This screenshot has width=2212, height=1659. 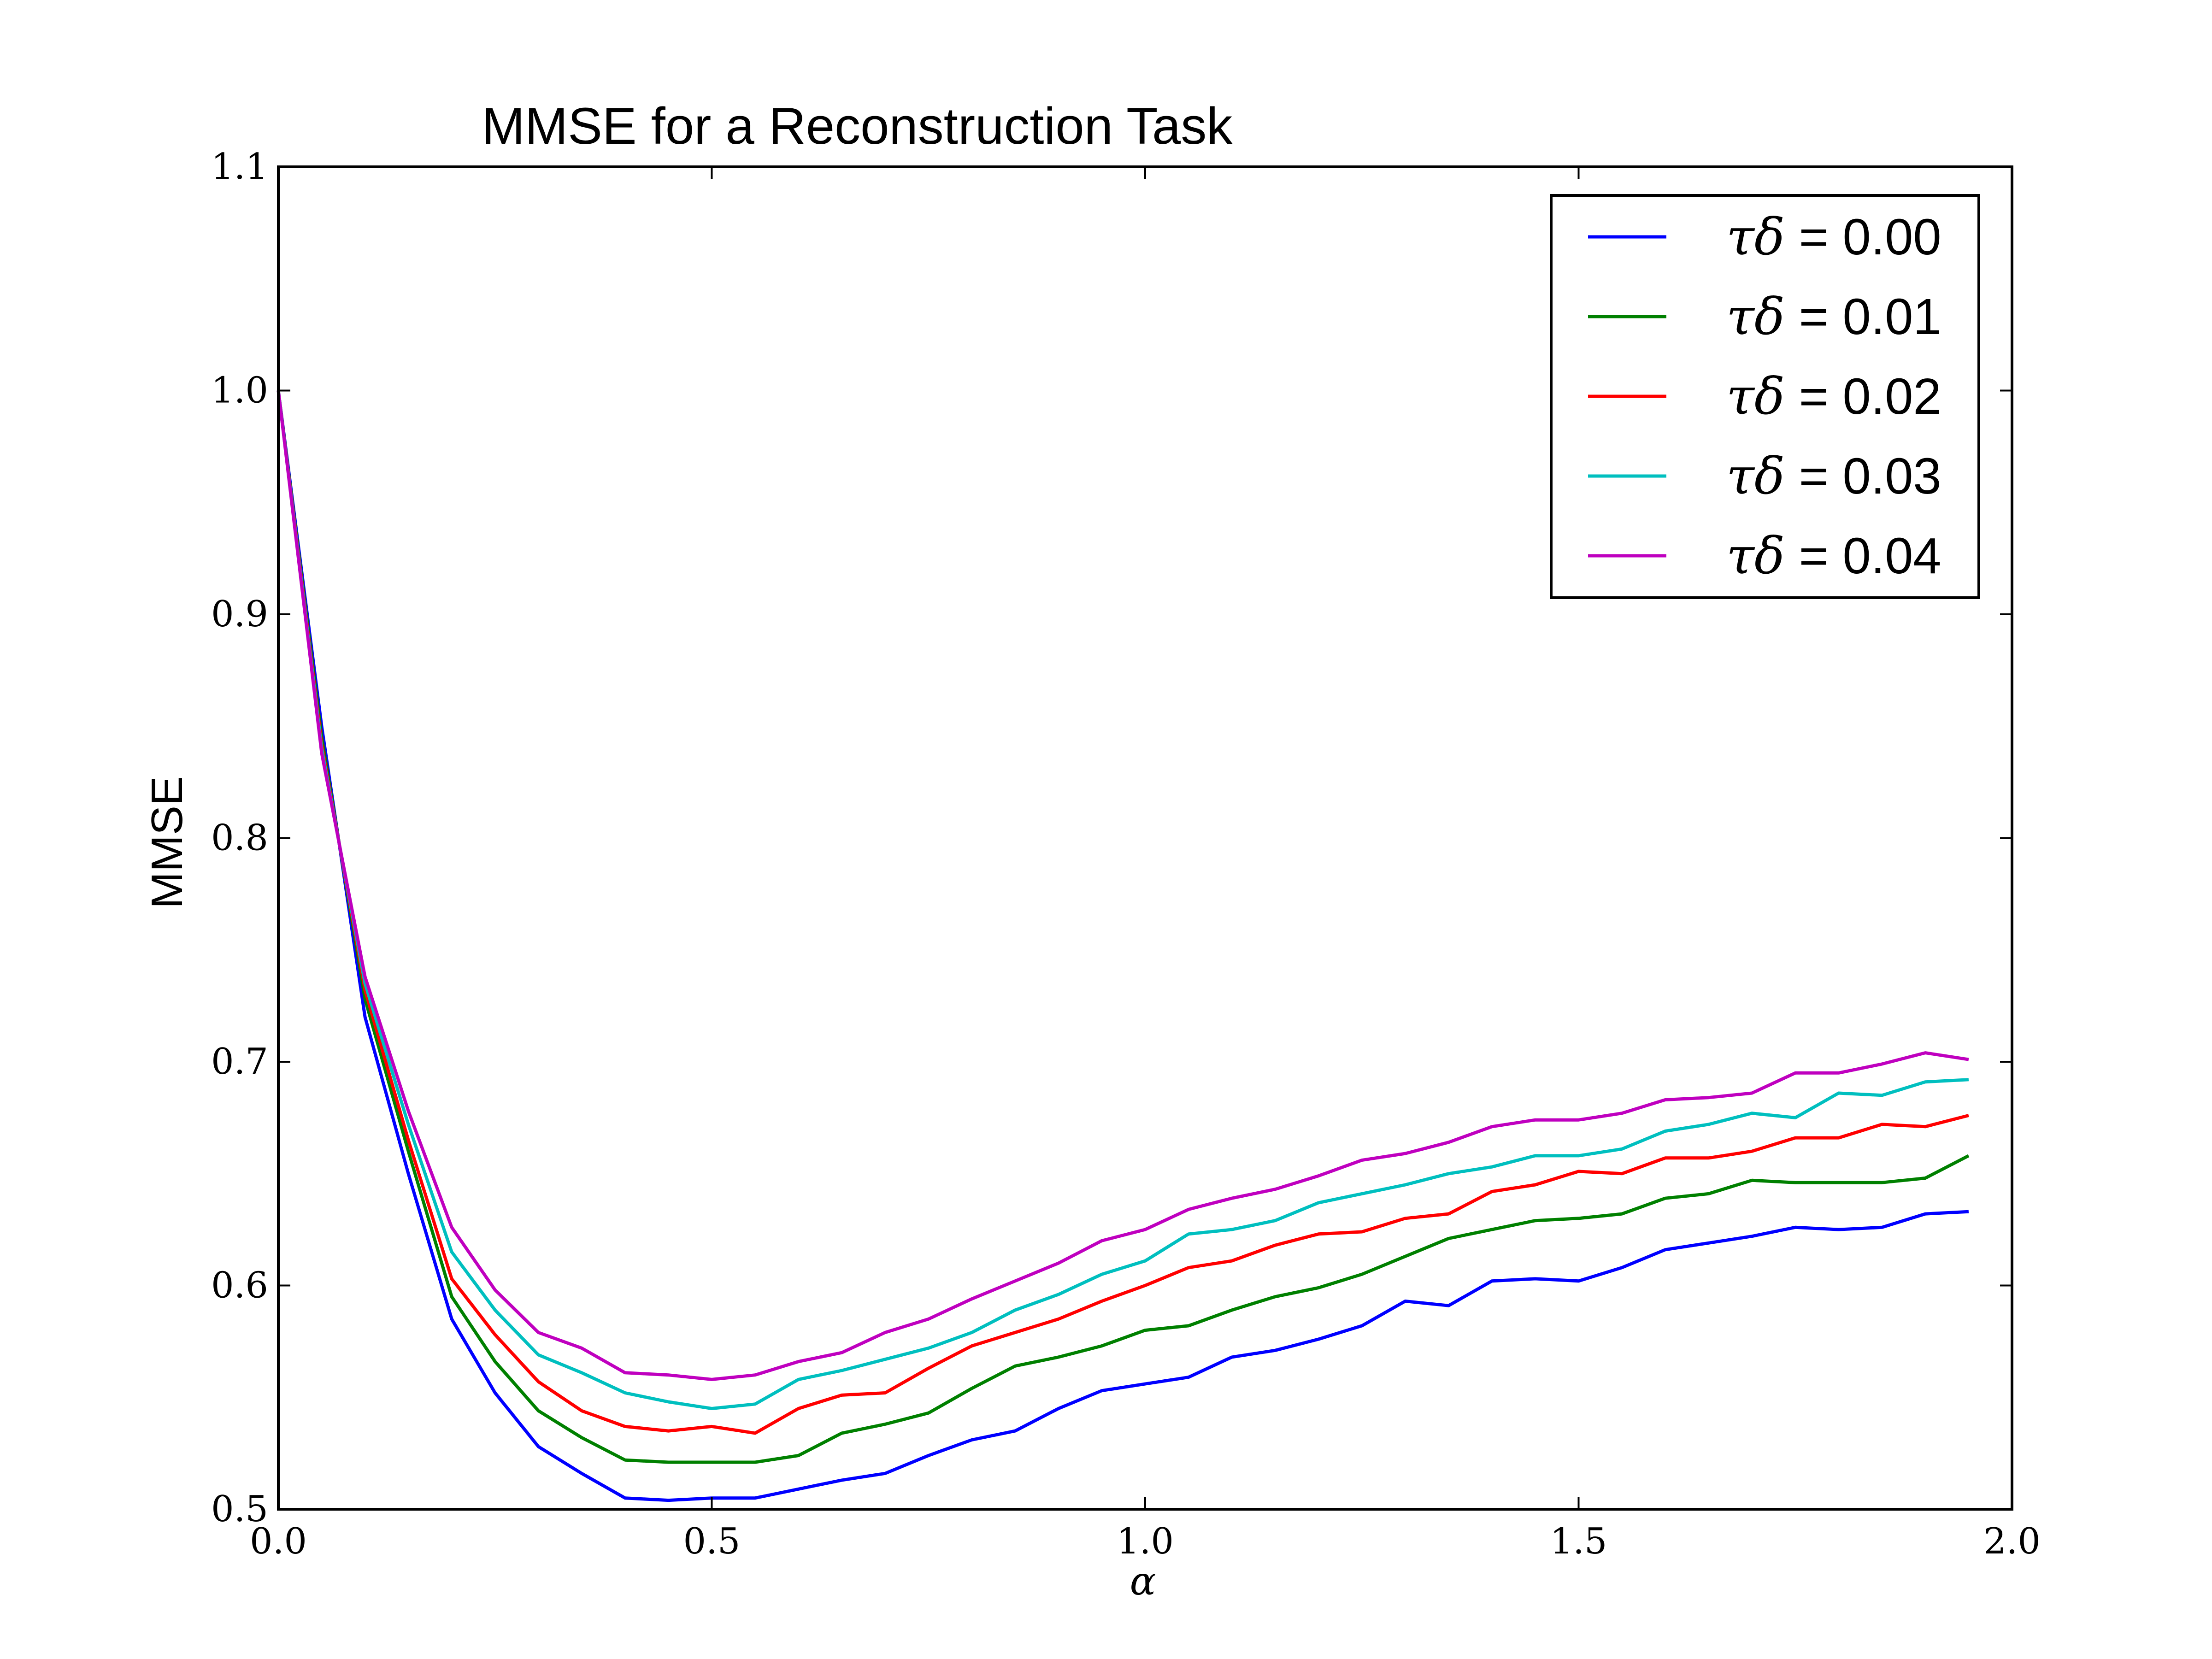 I want to click on legend-value: = 0.02, so click(x=1863, y=396).